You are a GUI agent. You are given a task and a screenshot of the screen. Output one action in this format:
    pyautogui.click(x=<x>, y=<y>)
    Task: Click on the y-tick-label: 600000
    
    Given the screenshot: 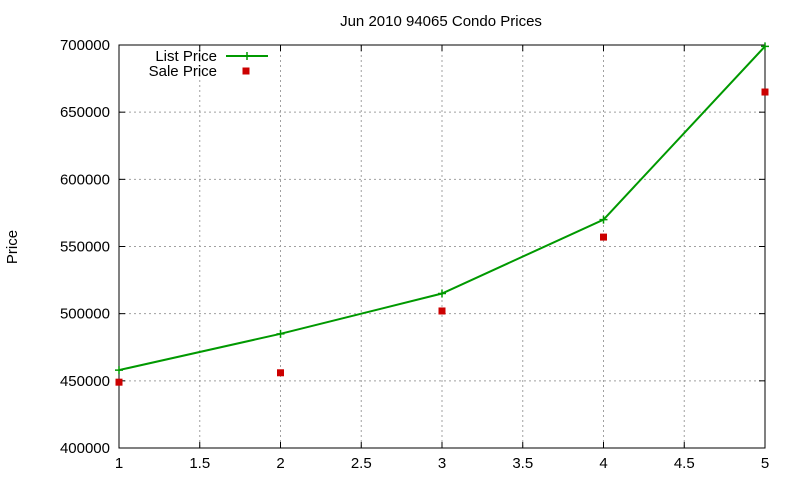 What is the action you would take?
    pyautogui.click(x=85, y=179)
    